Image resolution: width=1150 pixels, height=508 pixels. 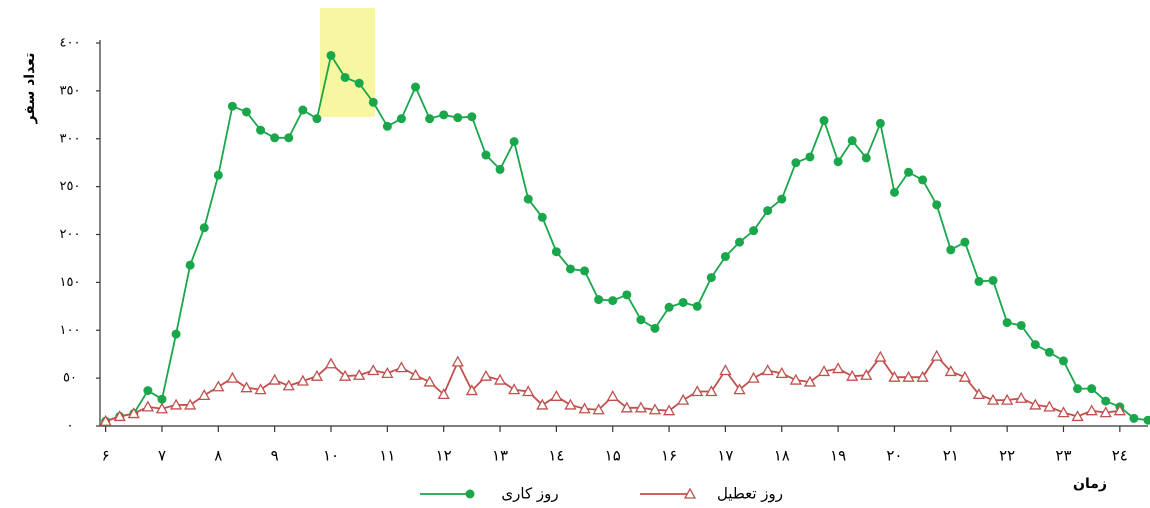 I want to click on legend-label: روز تعطیل, so click(x=750, y=494).